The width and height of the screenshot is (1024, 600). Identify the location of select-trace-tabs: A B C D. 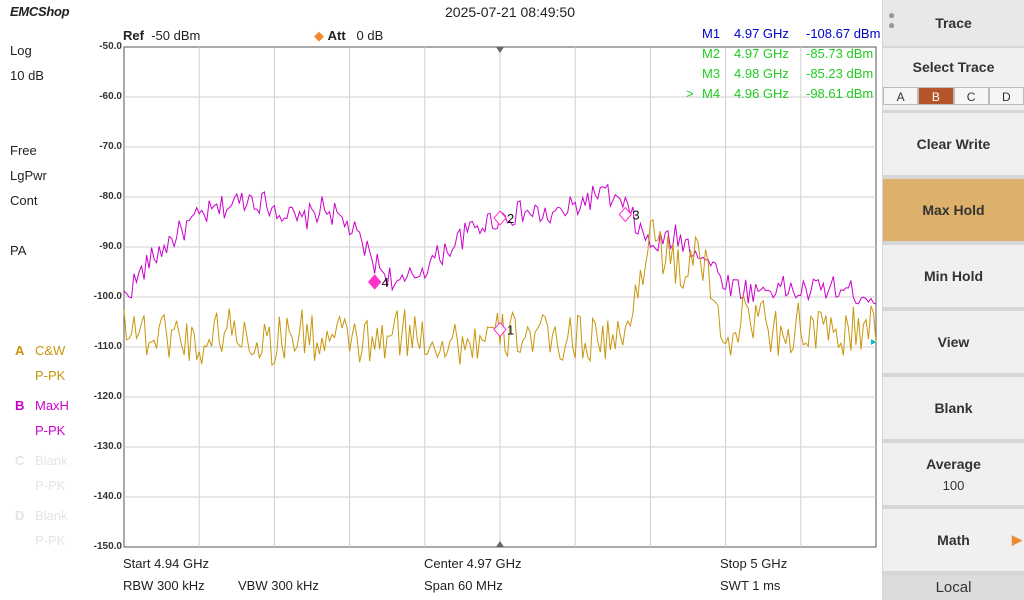
(953, 96).